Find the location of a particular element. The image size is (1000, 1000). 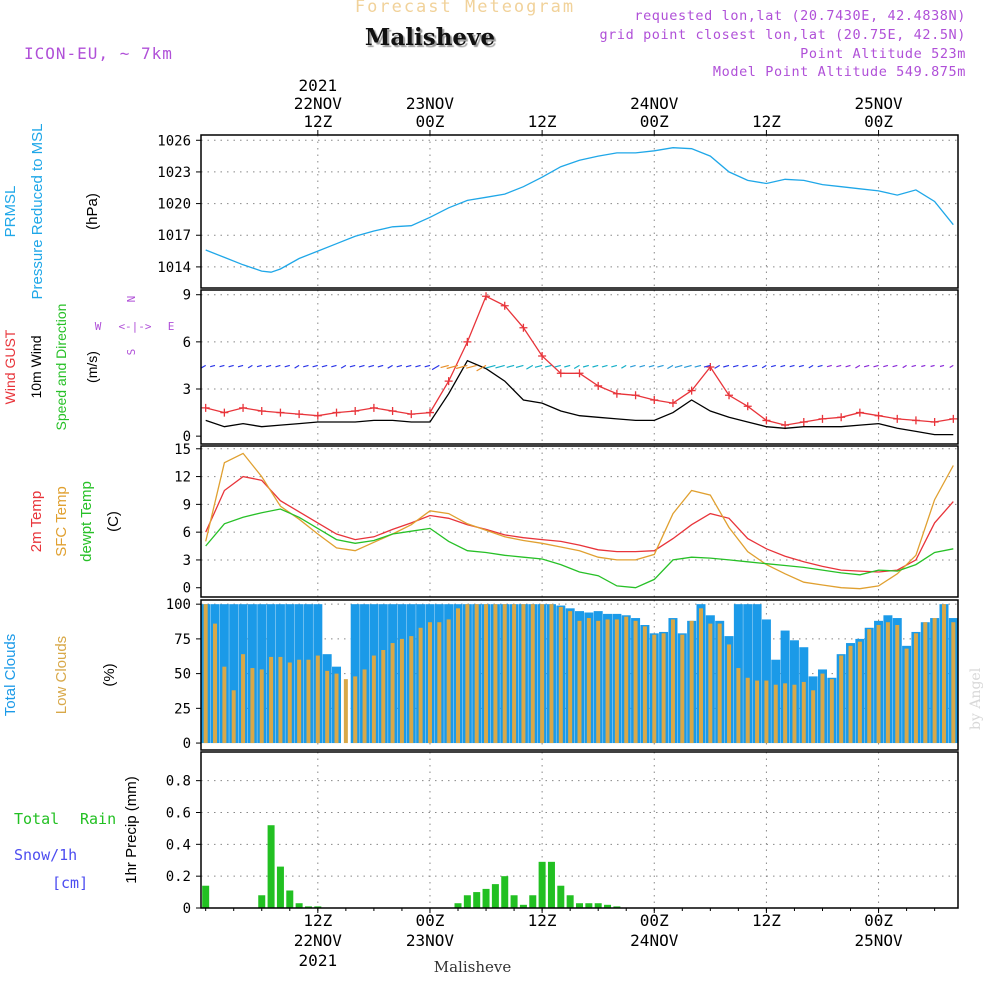

y-axis-label: Total is located at coordinates (36, 819).